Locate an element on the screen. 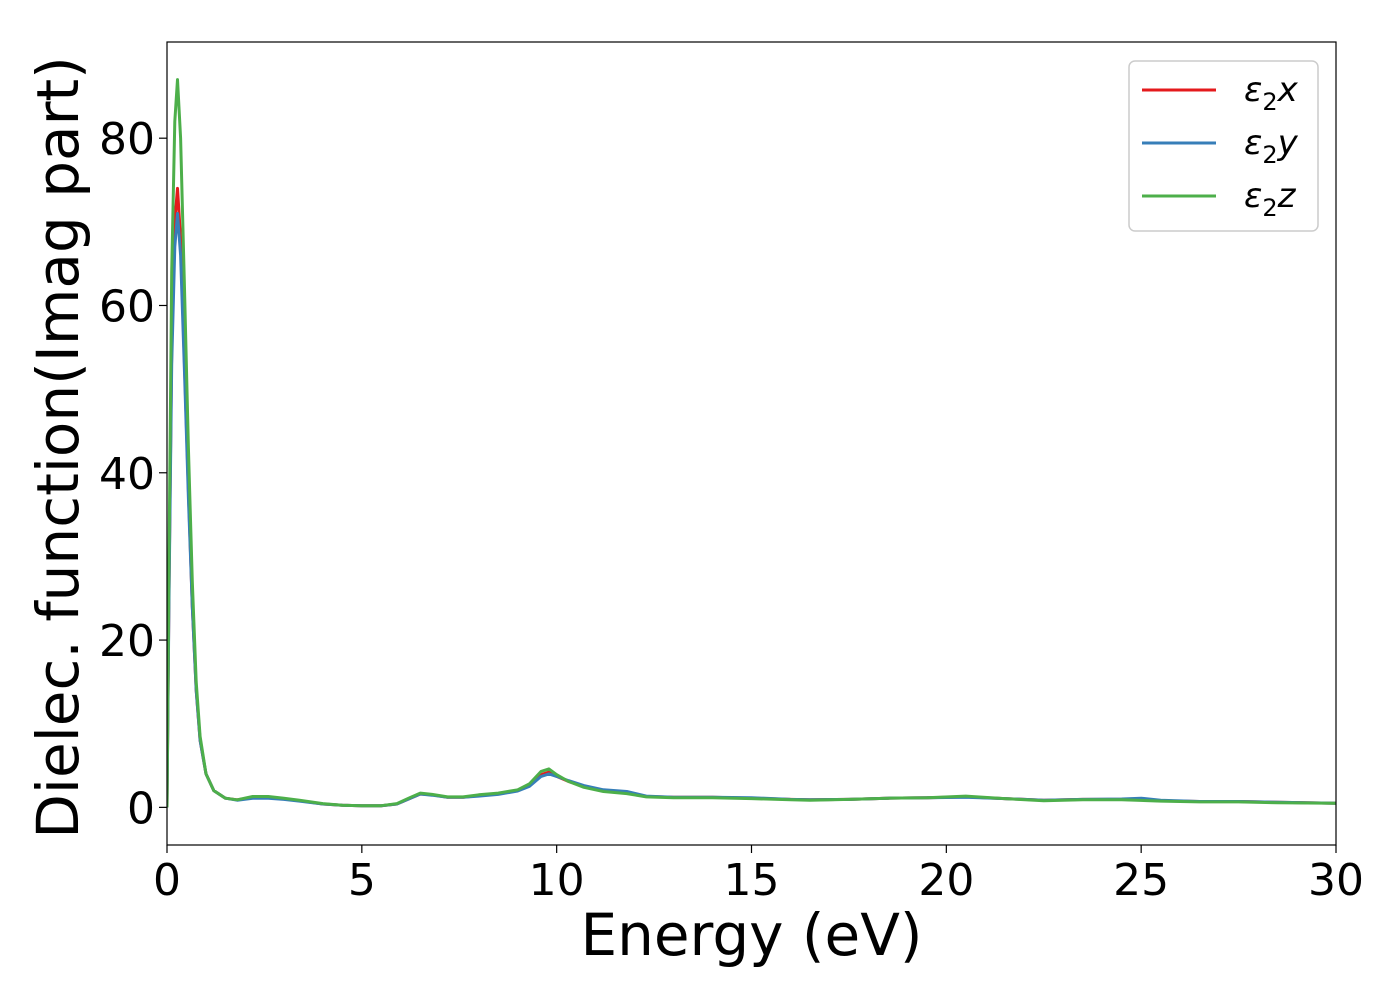 This screenshot has width=1400, height=1000. legend-label: ε2z is located at coordinates (1270, 199).